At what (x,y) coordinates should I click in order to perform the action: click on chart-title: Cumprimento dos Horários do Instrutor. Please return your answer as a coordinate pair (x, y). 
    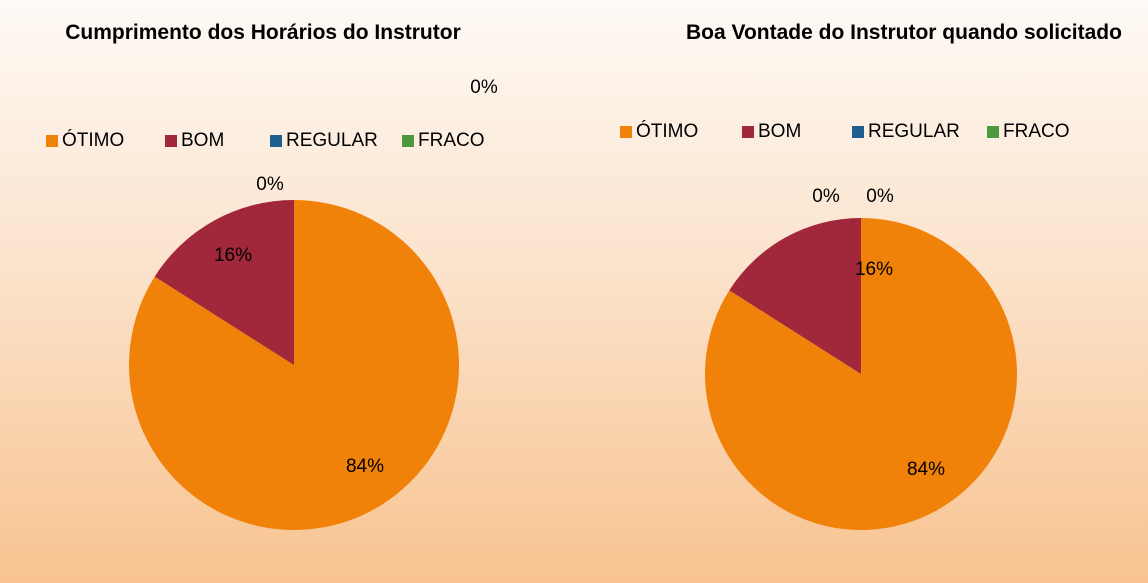
    Looking at the image, I should click on (263, 32).